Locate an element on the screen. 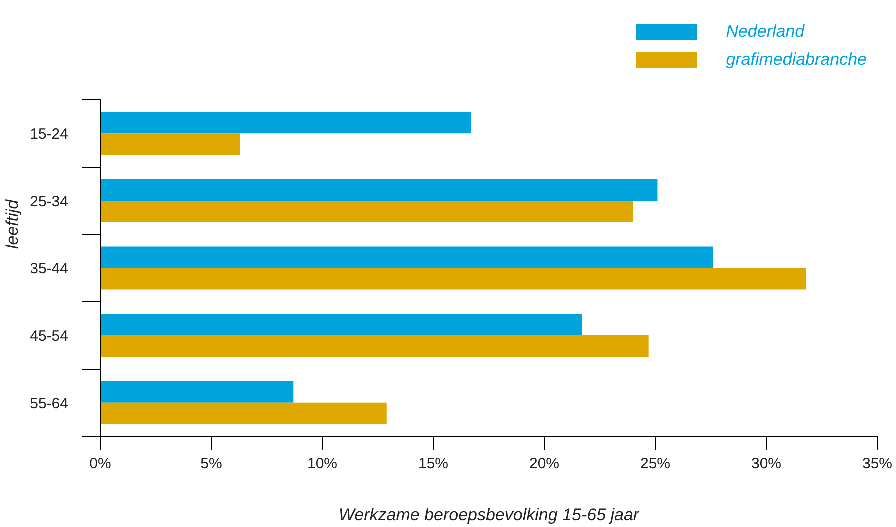 Image resolution: width=896 pixels, height=527 pixels. x-tick-label: 5% is located at coordinates (211, 464).